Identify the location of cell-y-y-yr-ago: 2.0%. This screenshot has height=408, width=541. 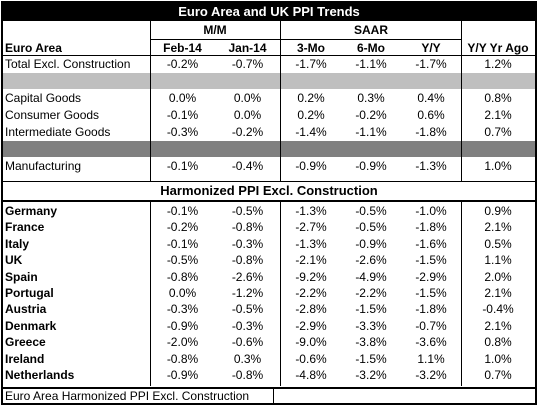
(498, 276).